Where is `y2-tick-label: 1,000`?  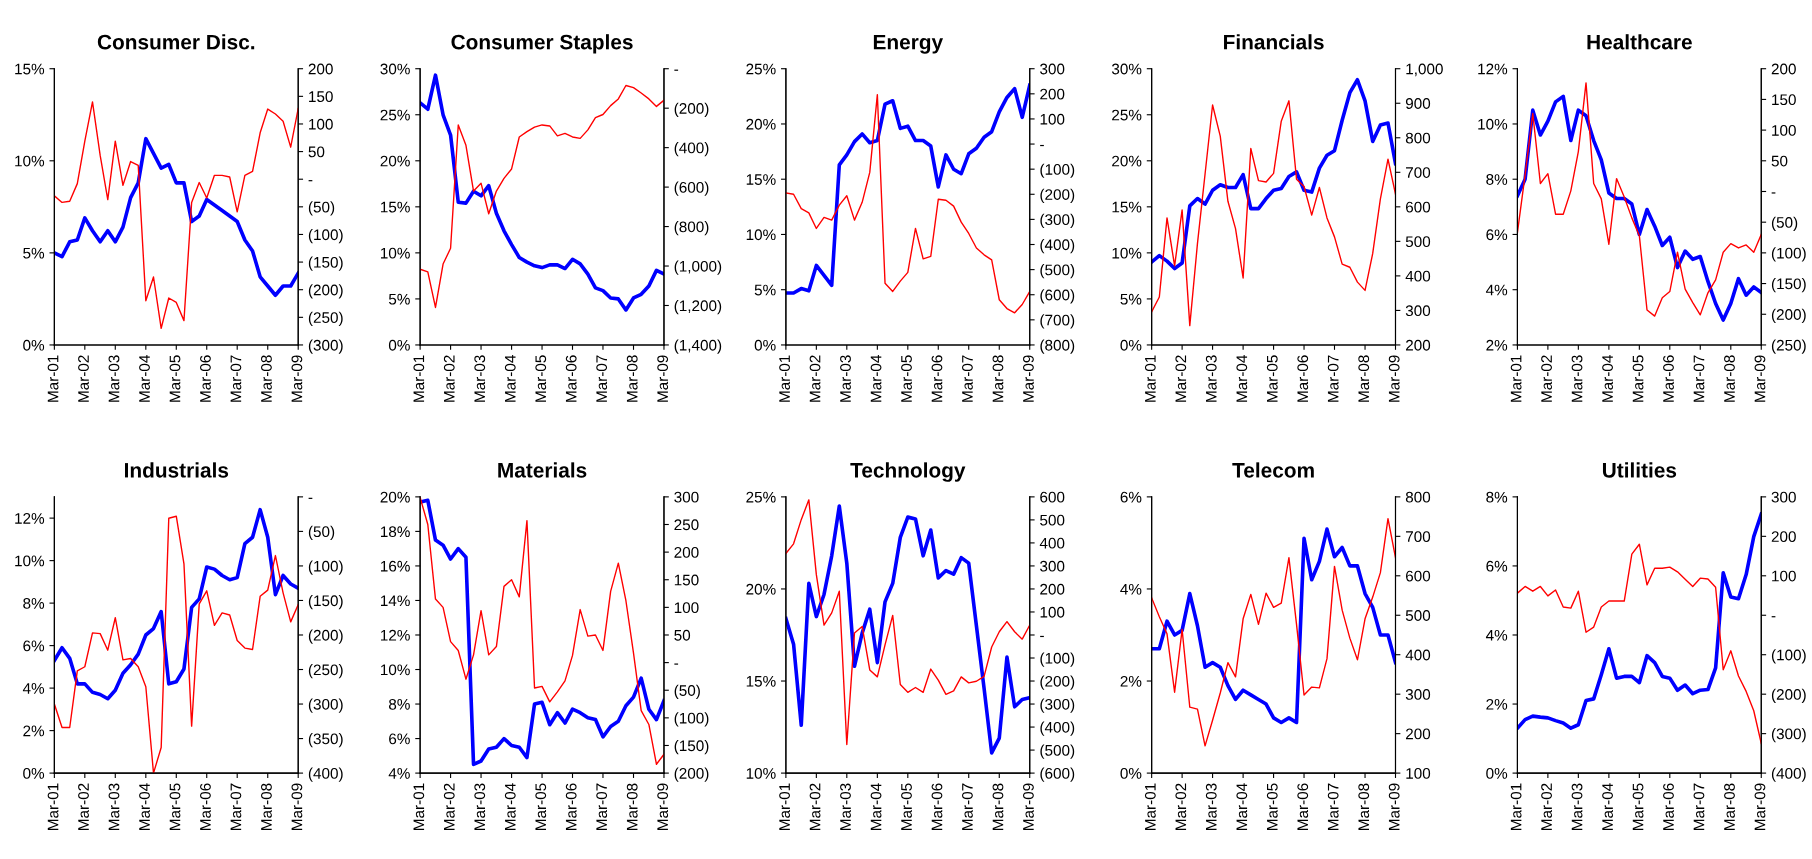
y2-tick-label: 1,000 is located at coordinates (1424, 70).